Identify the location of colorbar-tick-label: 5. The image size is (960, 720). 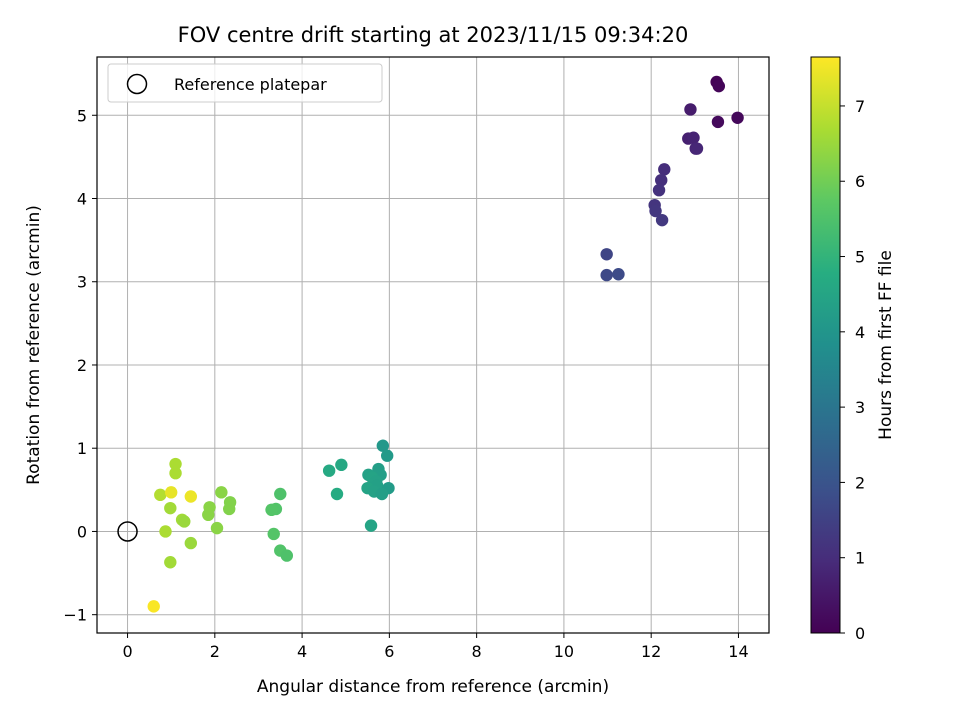
(860, 257).